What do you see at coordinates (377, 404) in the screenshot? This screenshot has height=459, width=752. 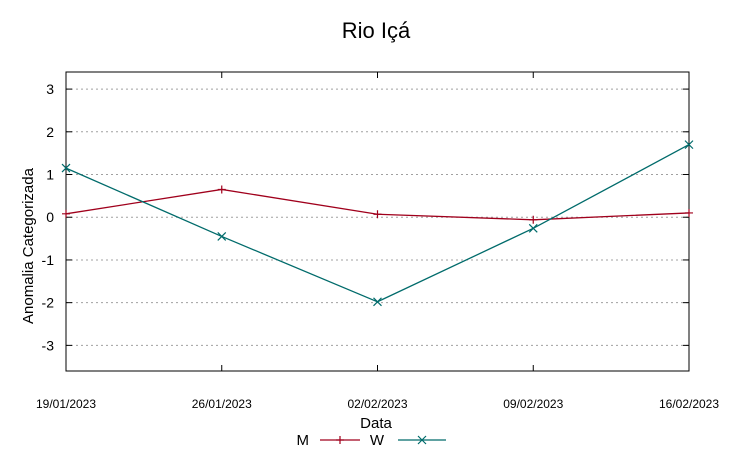 I see `x-tick-label: 02/02/2023` at bounding box center [377, 404].